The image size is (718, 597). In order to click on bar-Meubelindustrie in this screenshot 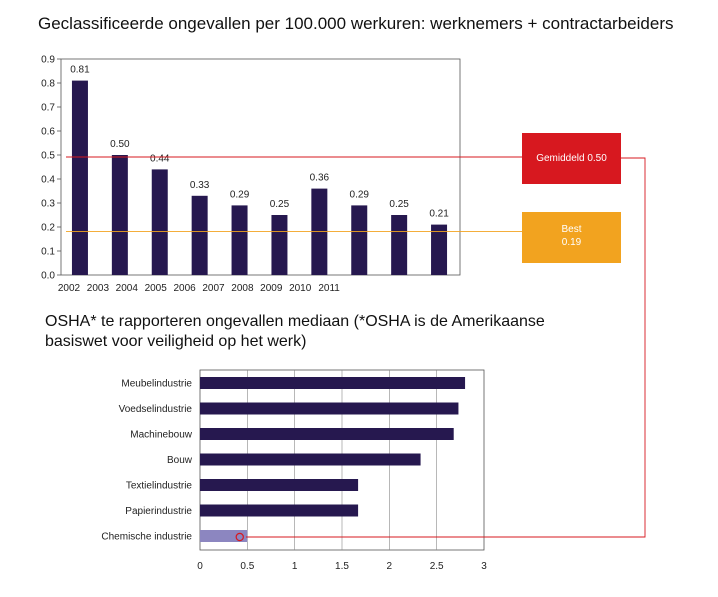, I will do `click(333, 383)`.